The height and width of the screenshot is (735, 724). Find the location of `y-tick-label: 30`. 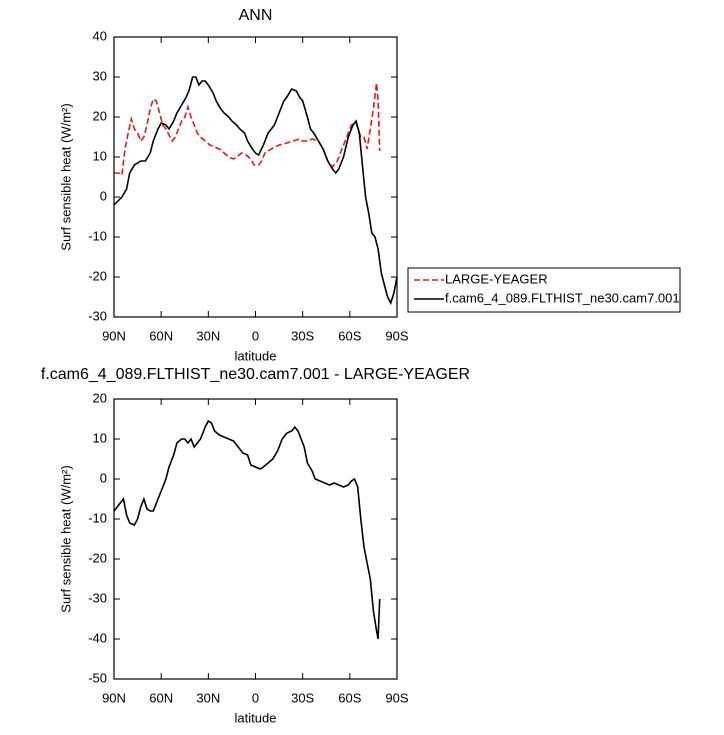

y-tick-label: 30 is located at coordinates (100, 75).